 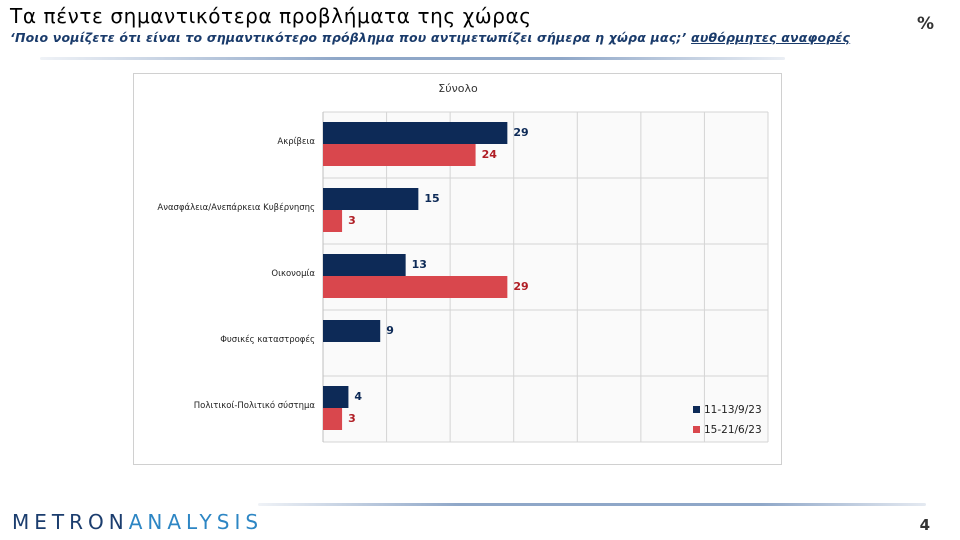 I want to click on category-label: Οικονομία, so click(x=293, y=274).